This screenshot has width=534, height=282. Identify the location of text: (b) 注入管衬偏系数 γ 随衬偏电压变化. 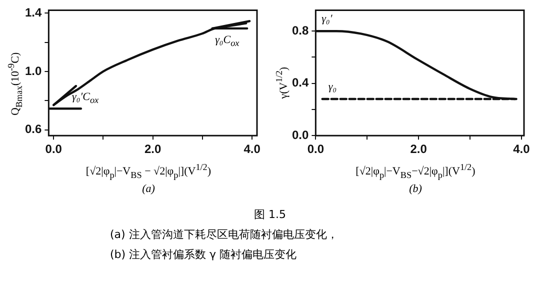
(204, 255).